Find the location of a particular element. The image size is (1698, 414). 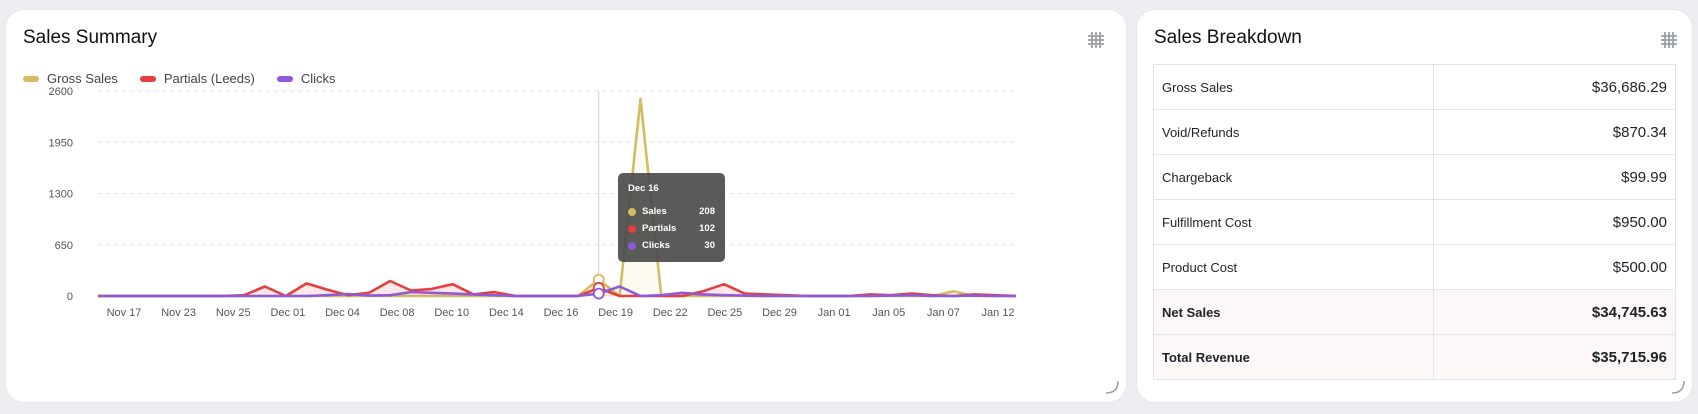

x-tick-label: Dec 08 is located at coordinates (397, 313).